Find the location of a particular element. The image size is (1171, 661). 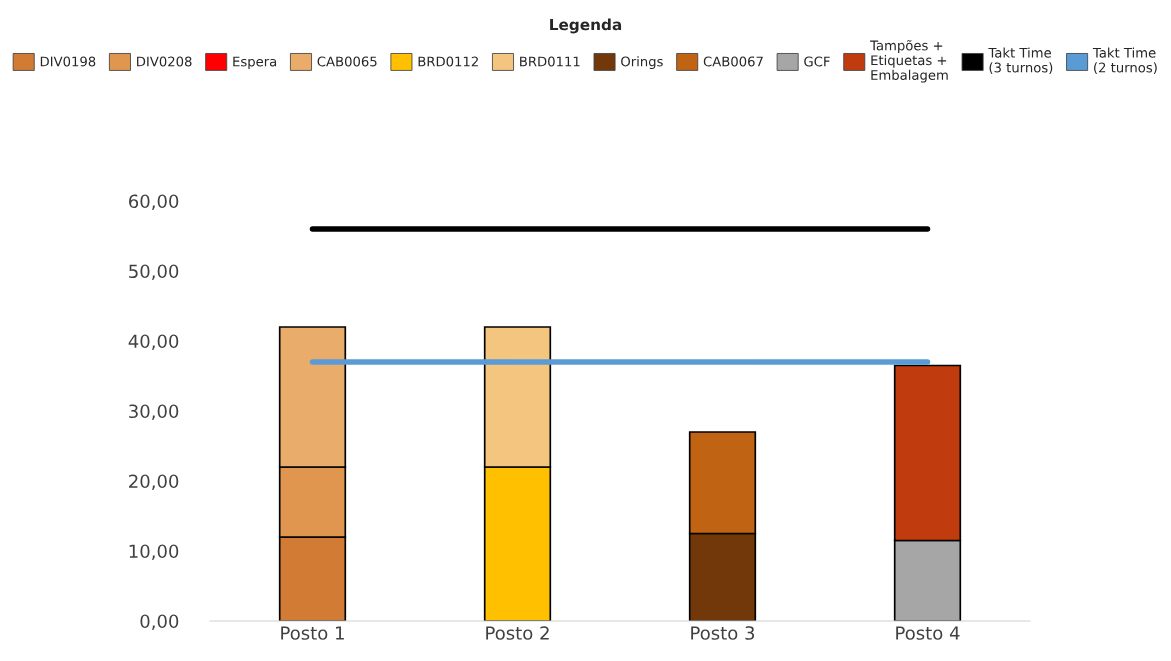

x-tick-label: Posto 2 is located at coordinates (517, 633).